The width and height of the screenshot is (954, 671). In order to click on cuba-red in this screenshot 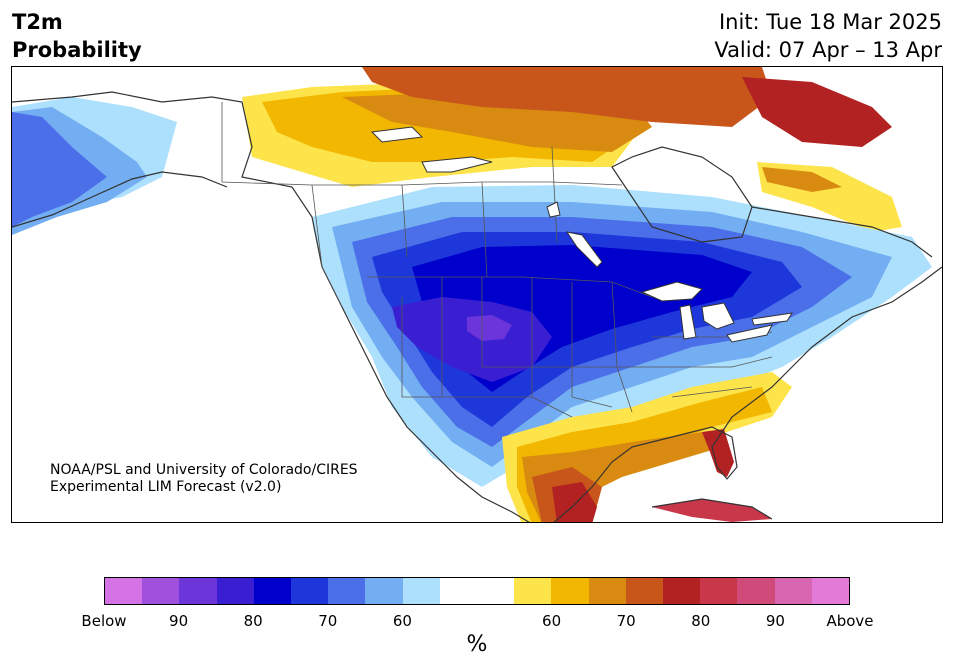, I will do `click(712, 510)`.